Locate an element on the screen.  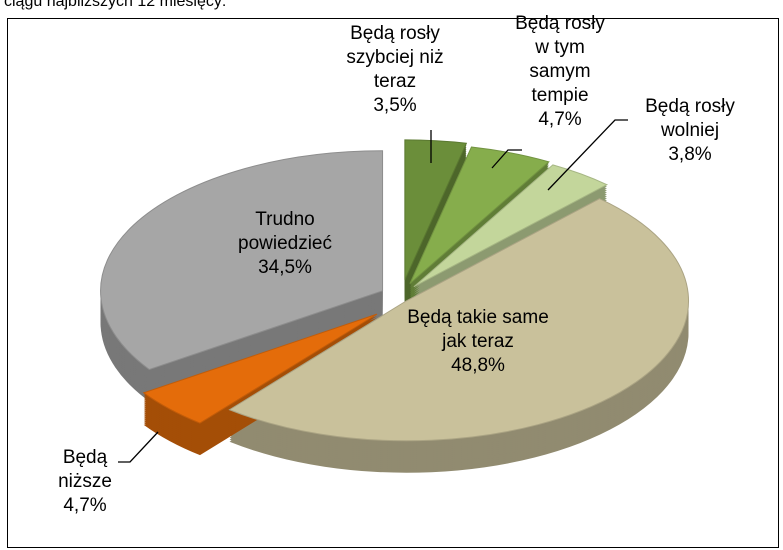
subtitle: ciągu najbliższych 12 miesięcy: is located at coordinates (115, 5).